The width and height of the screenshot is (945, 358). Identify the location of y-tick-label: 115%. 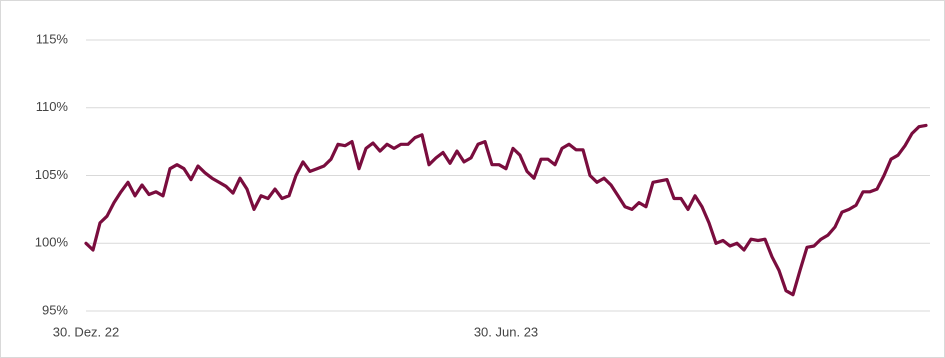
(52, 38).